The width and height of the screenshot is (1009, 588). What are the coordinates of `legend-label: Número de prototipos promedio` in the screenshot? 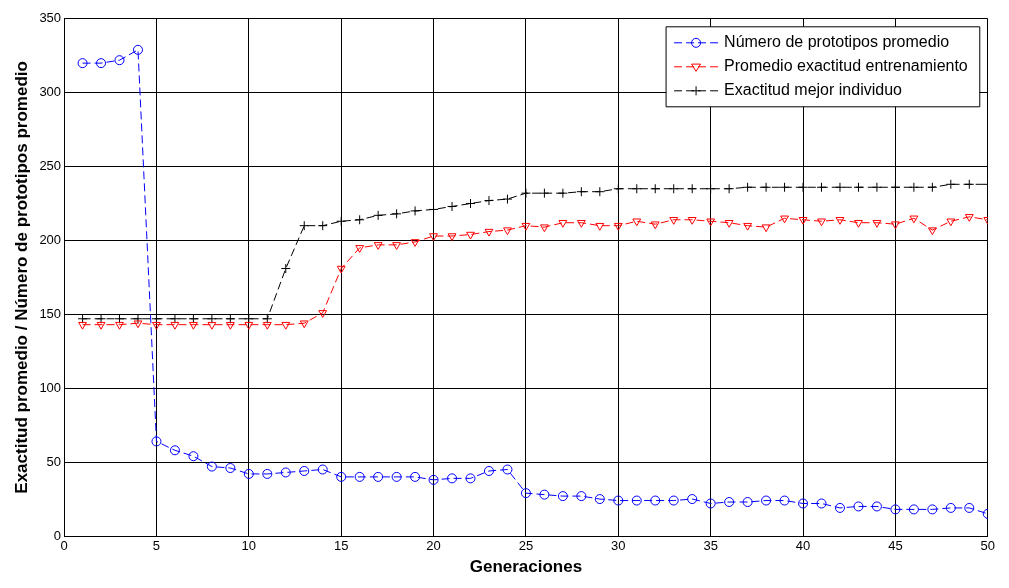 It's located at (837, 42).